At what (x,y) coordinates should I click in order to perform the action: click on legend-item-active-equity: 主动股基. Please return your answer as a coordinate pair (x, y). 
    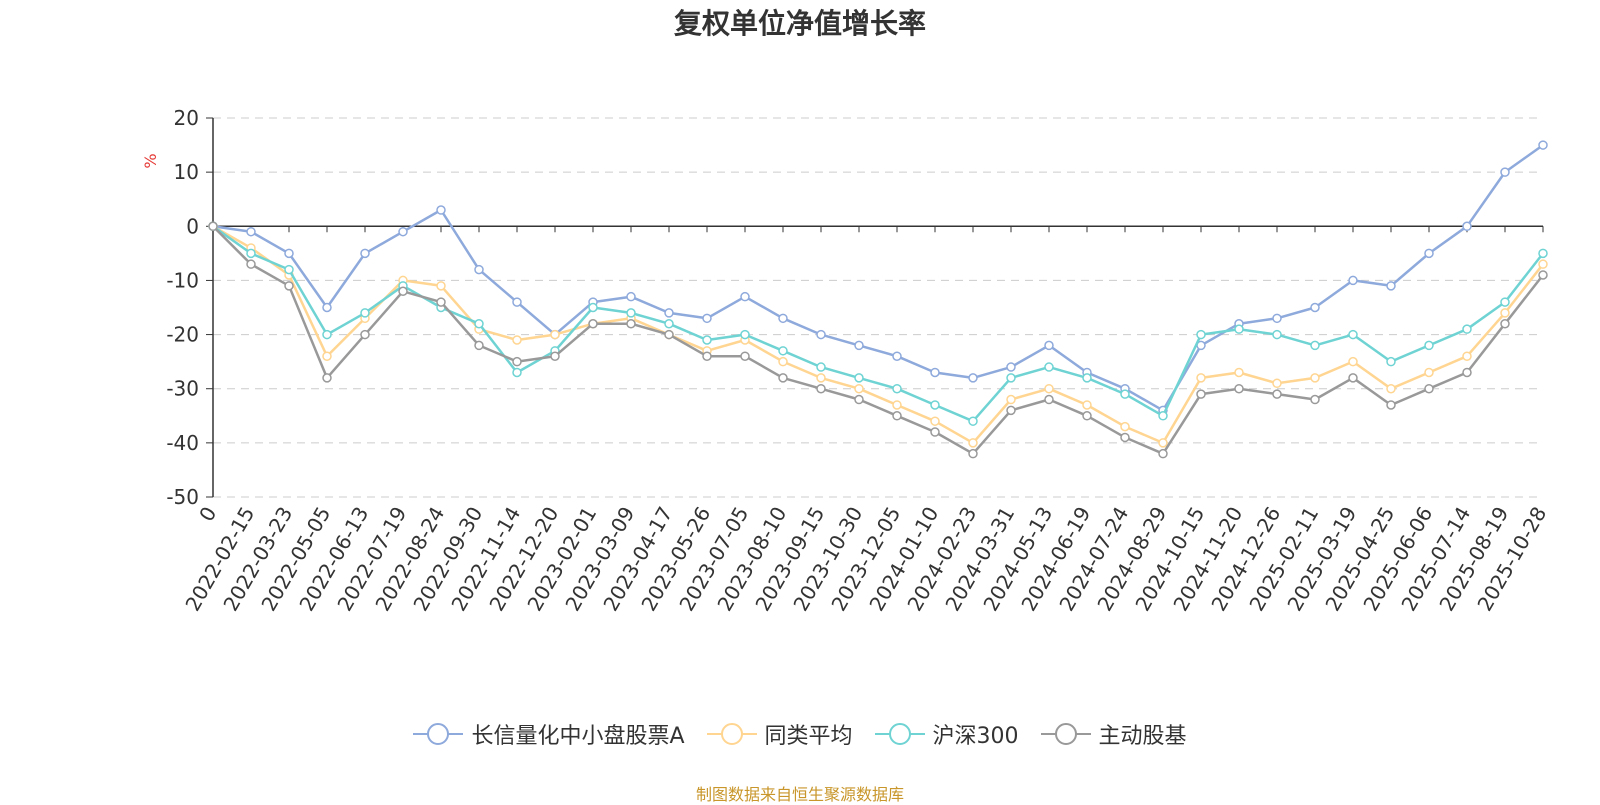
    Looking at the image, I should click on (1113, 734).